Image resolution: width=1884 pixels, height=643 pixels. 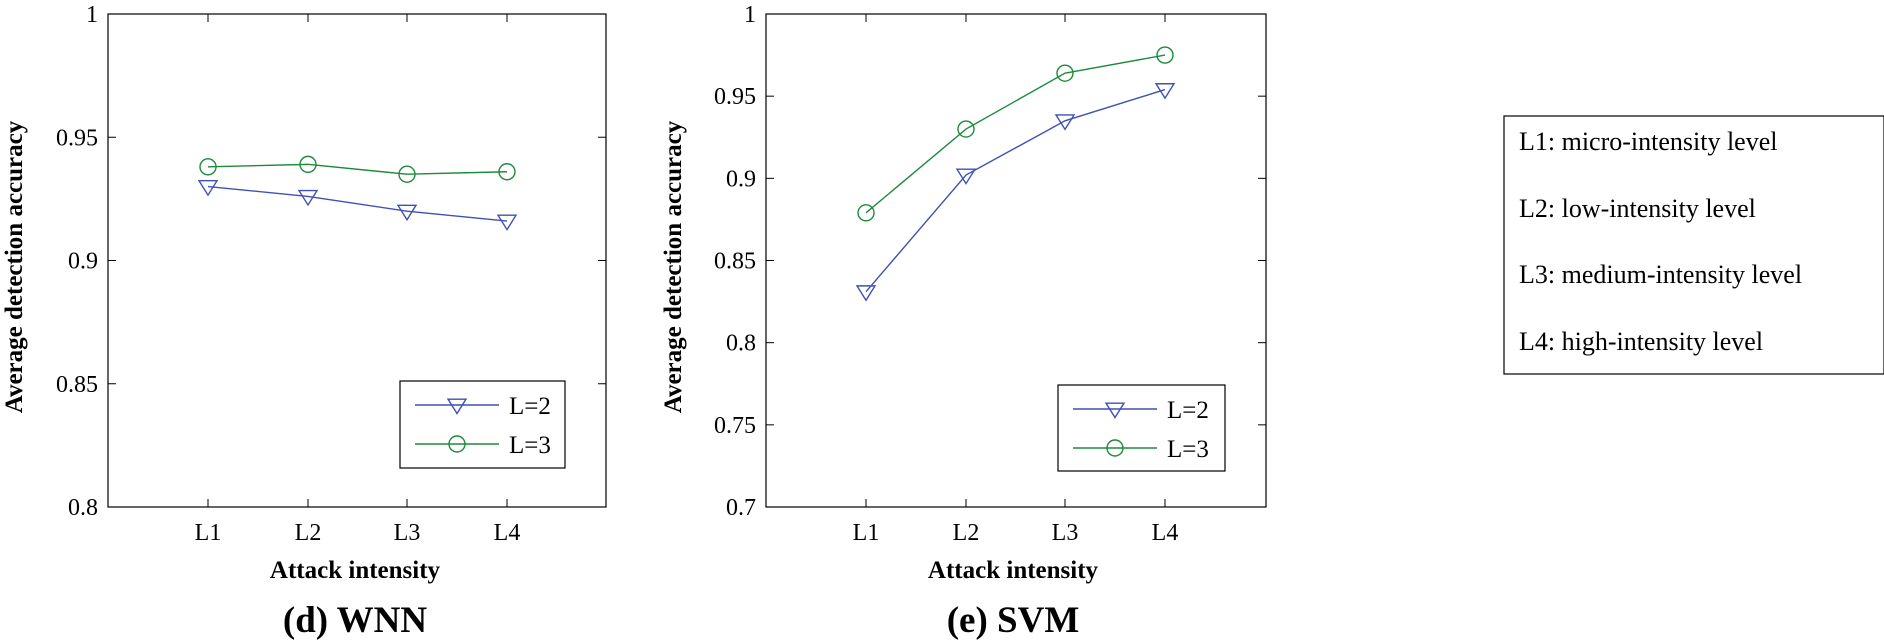 I want to click on y-tick-label: 0.7, so click(x=741, y=508).